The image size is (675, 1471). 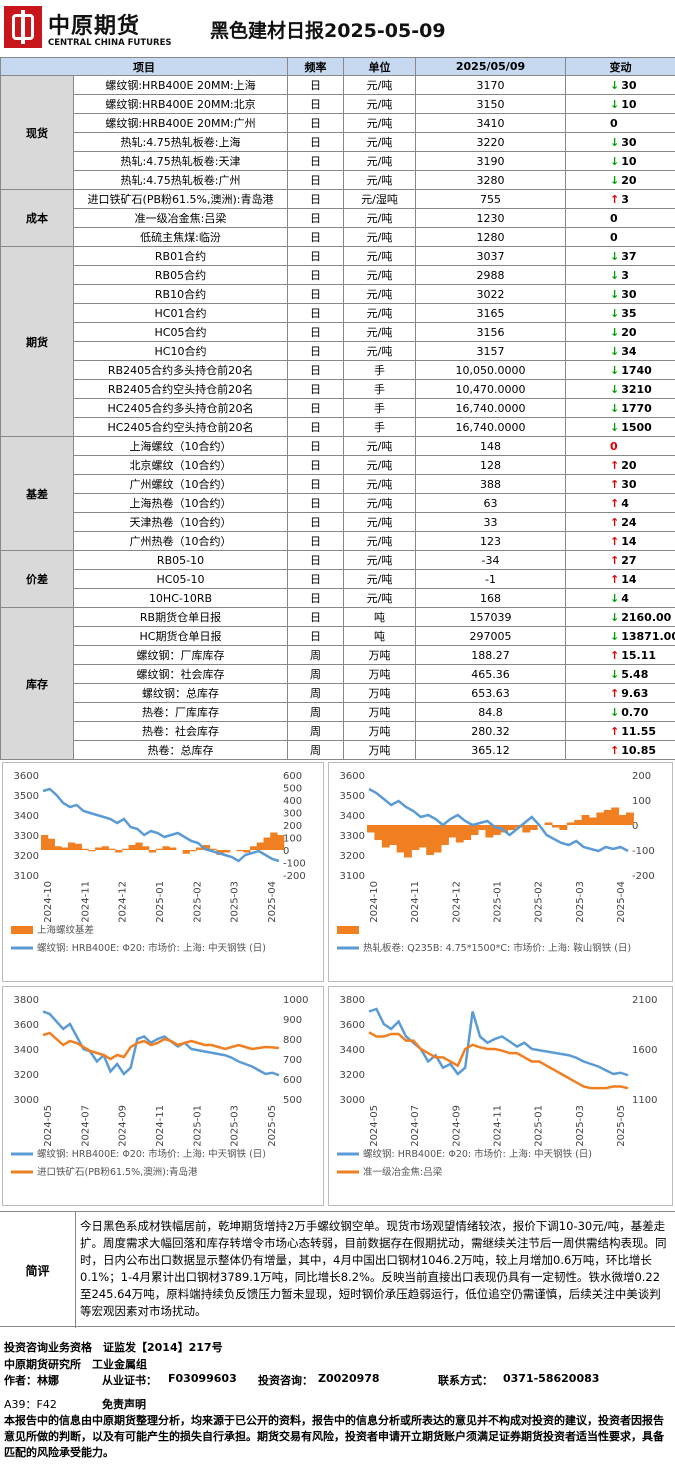 What do you see at coordinates (629, 180) in the screenshot?
I see `change-value: 20` at bounding box center [629, 180].